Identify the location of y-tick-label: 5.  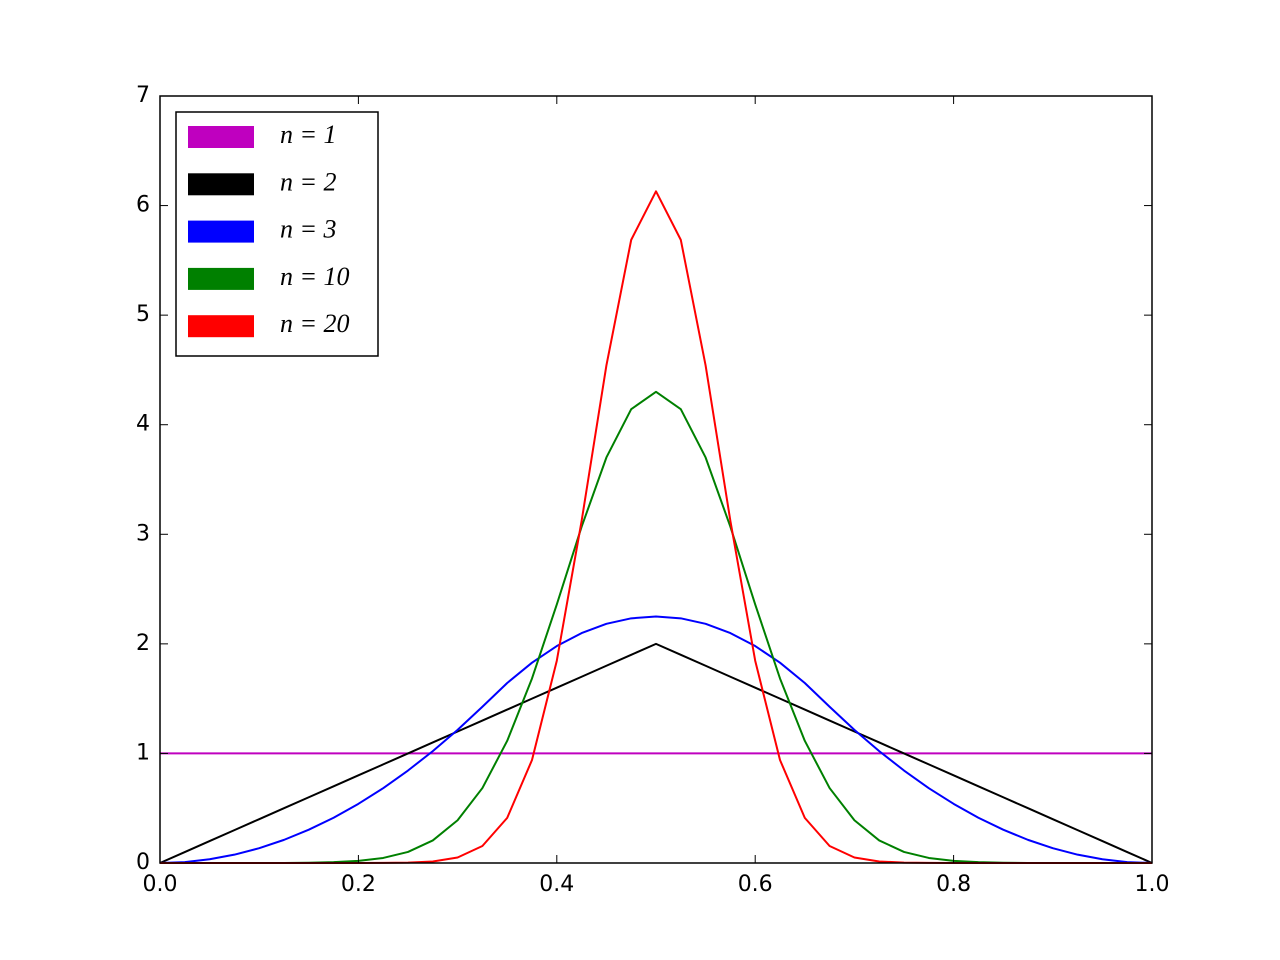
(143, 314).